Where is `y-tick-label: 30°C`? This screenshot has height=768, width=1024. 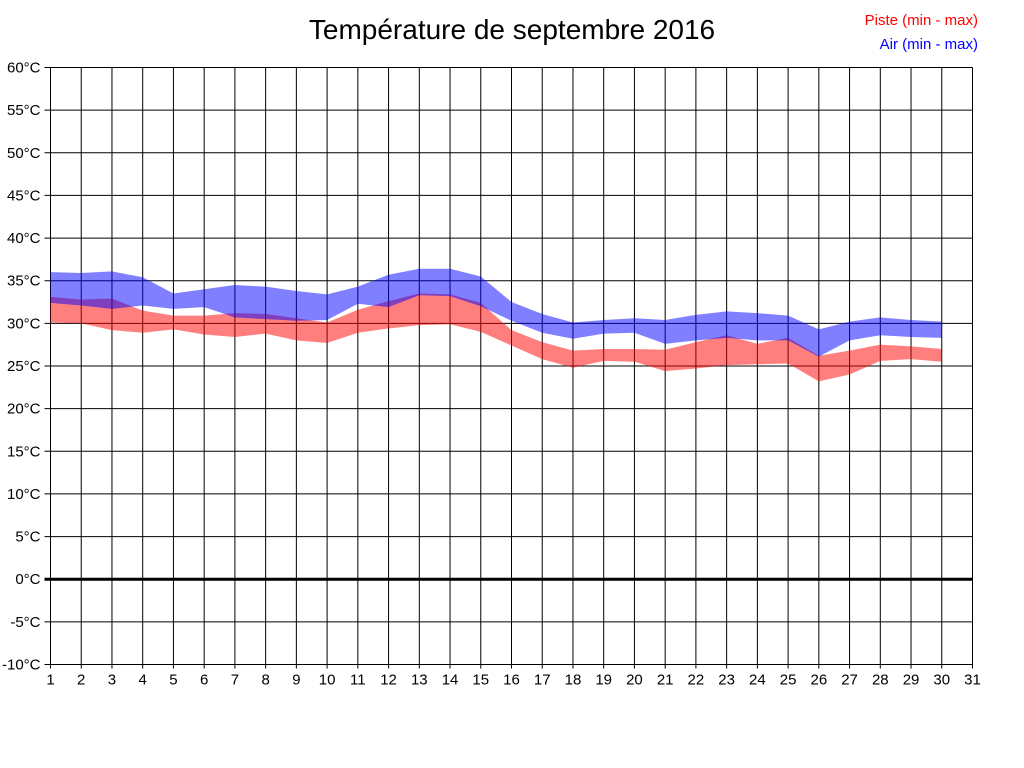
y-tick-label: 30°C is located at coordinates (24, 323).